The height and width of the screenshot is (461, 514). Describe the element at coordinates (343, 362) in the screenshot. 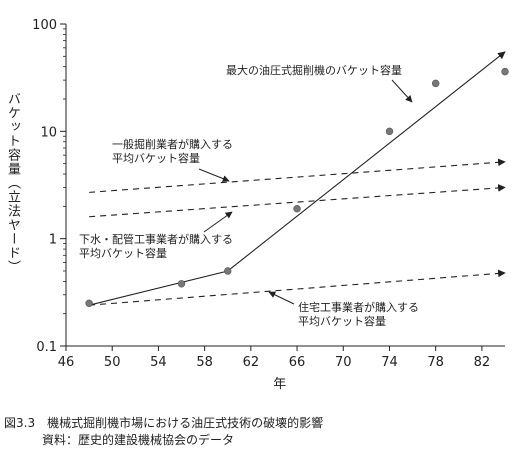

I see `x-tick-label: 70` at that location.